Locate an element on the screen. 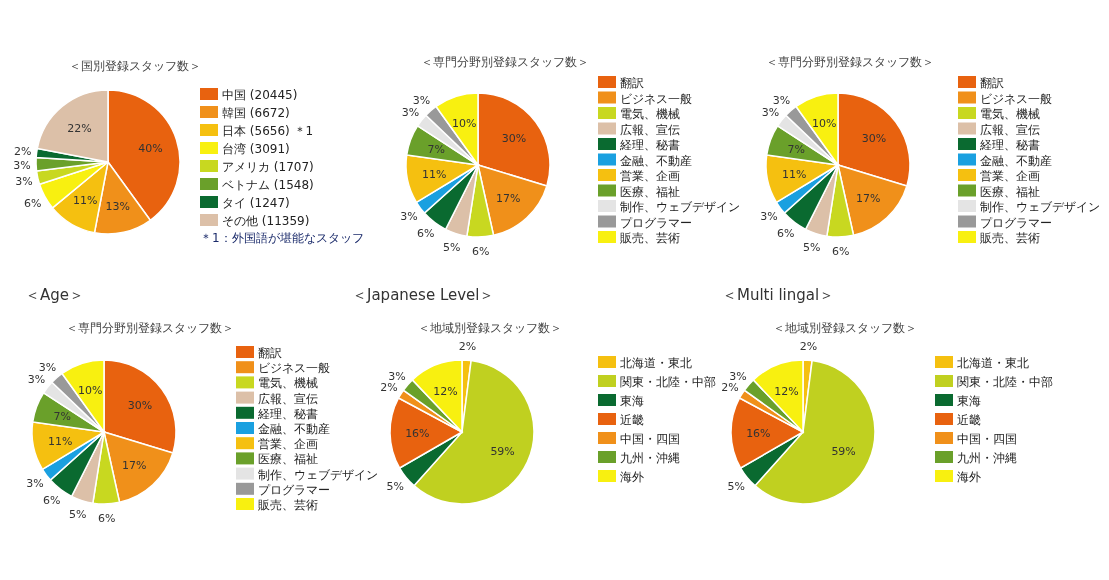 This screenshot has height=580, width=1109. legend-label: 中国 (20445) is located at coordinates (260, 95).